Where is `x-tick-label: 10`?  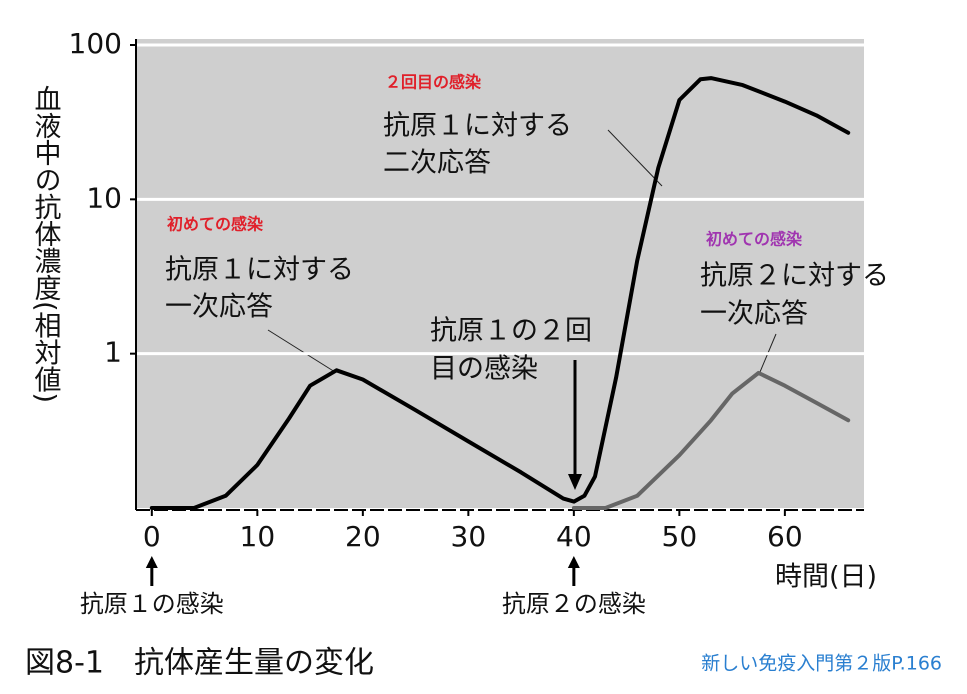
x-tick-label: 10 is located at coordinates (258, 536).